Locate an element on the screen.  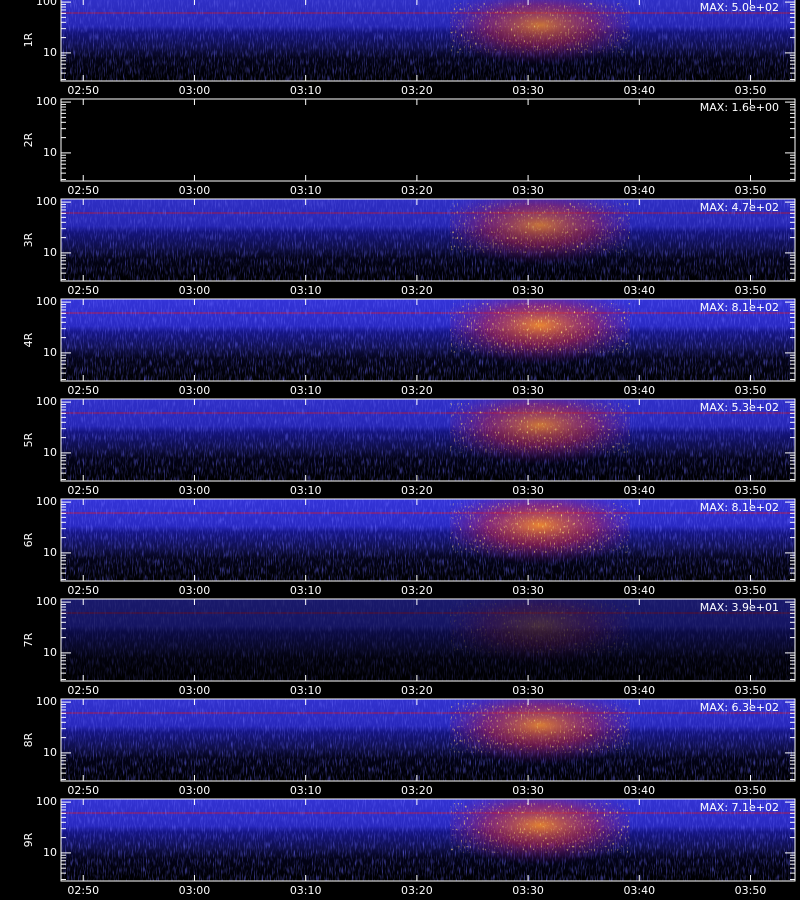
y-axis-label: 7R is located at coordinates (28, 639).